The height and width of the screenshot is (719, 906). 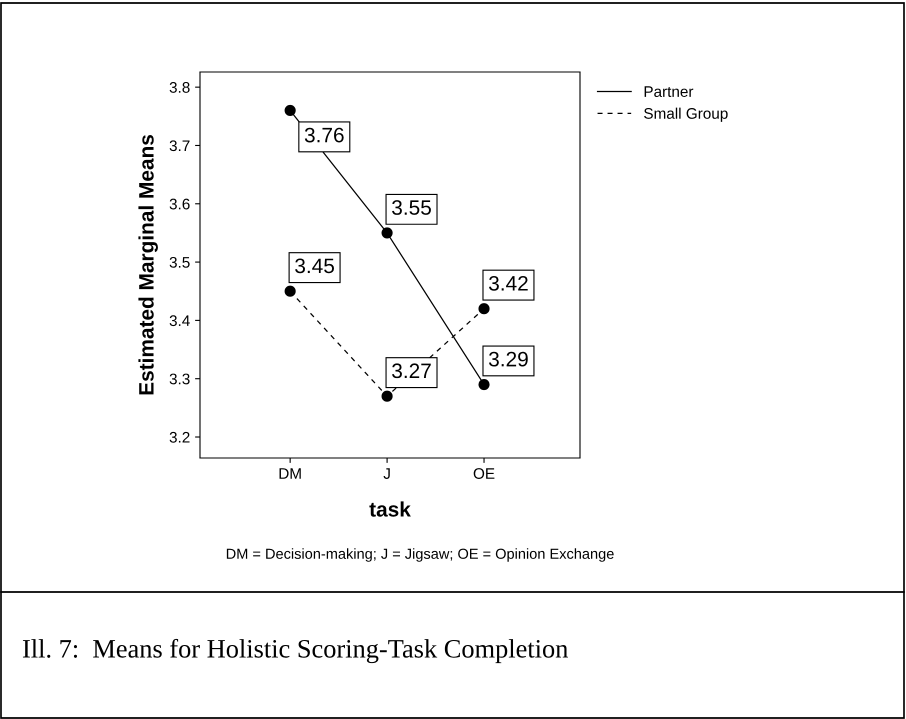 What do you see at coordinates (148, 264) in the screenshot?
I see `y-axis-title: Estimated Marginal Means` at bounding box center [148, 264].